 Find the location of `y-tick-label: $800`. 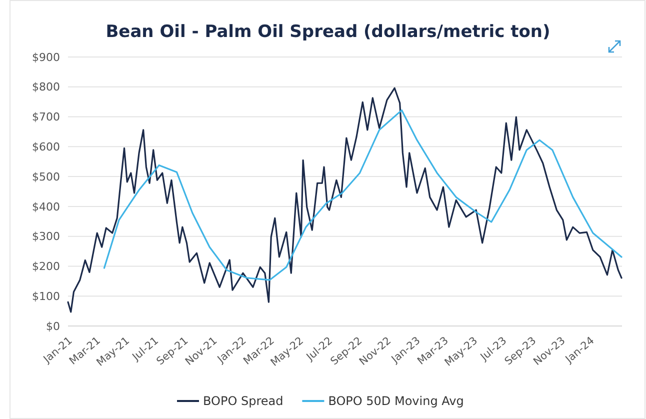

y-tick-label: $800 is located at coordinates (46, 87).